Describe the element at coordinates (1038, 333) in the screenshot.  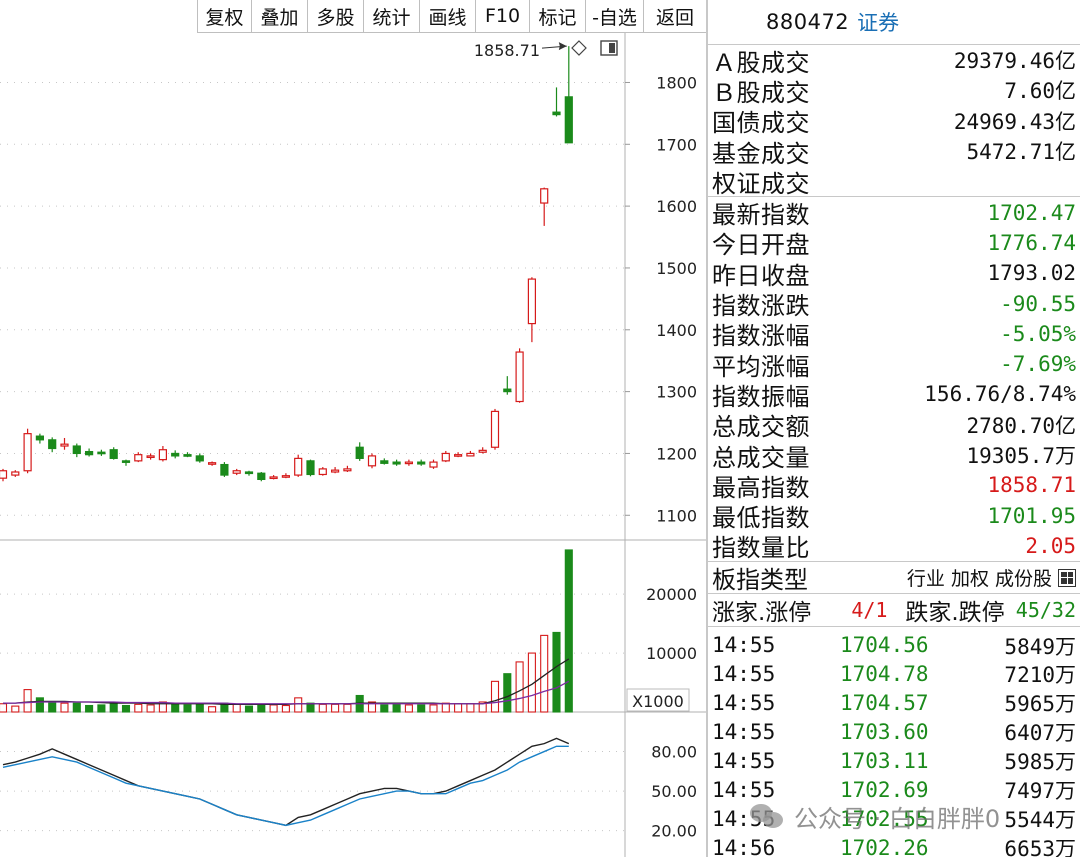
I see `row-value: -5.05%` at that location.